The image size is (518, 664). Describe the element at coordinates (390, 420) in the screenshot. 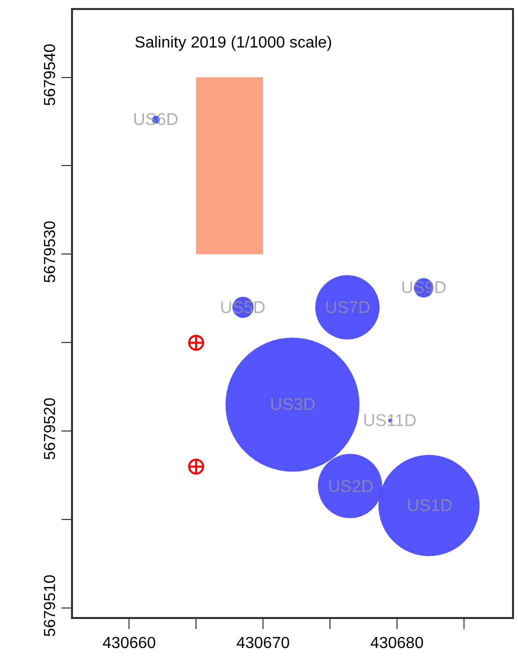

I see `annotation: US11D` at that location.